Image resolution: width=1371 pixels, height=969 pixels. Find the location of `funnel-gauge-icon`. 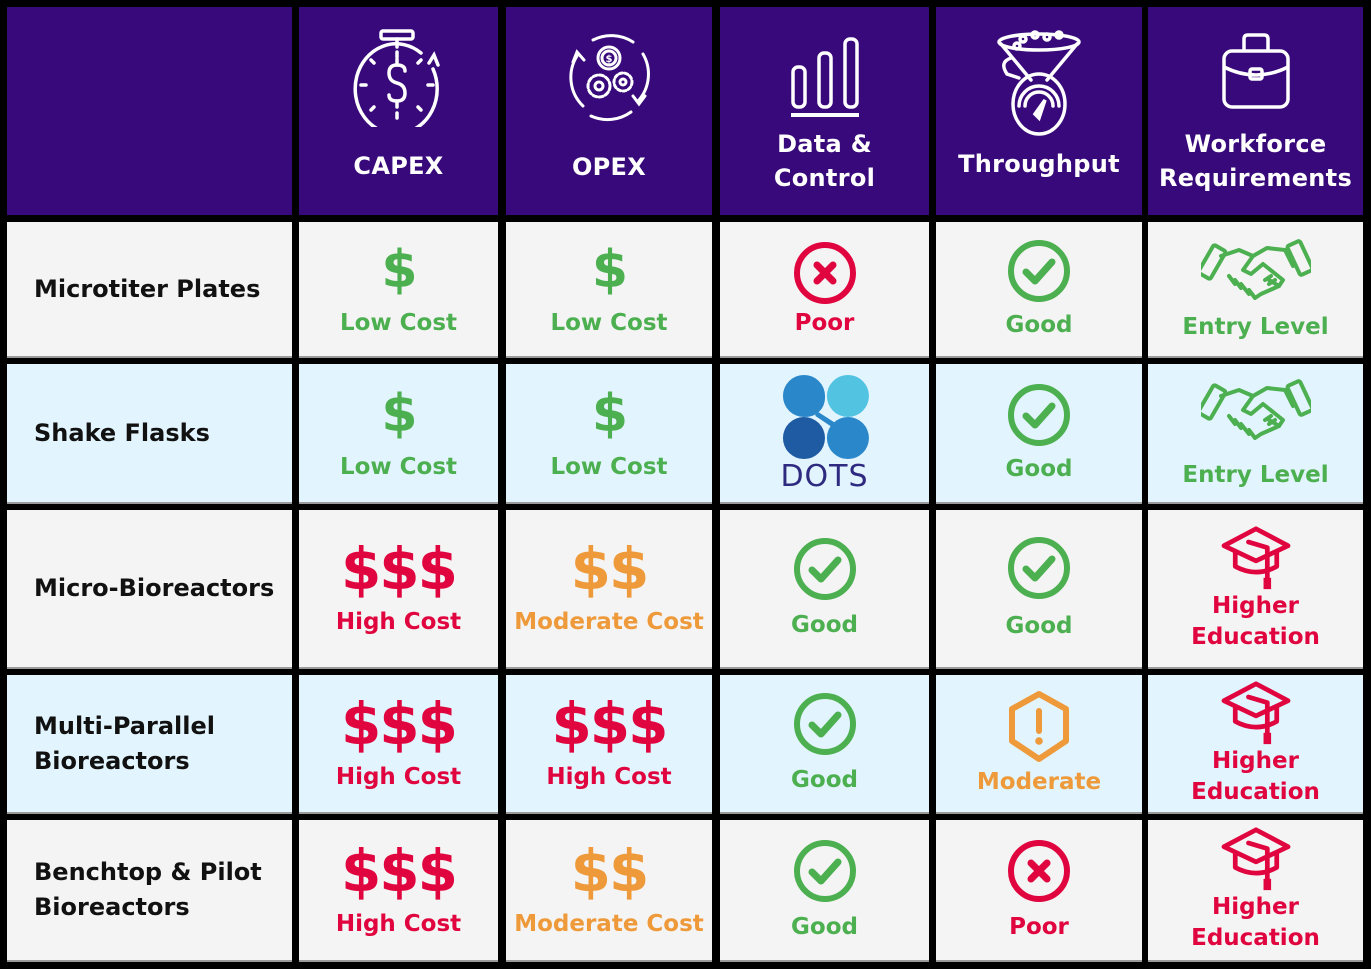

funnel-gauge-icon is located at coordinates (1039, 83).